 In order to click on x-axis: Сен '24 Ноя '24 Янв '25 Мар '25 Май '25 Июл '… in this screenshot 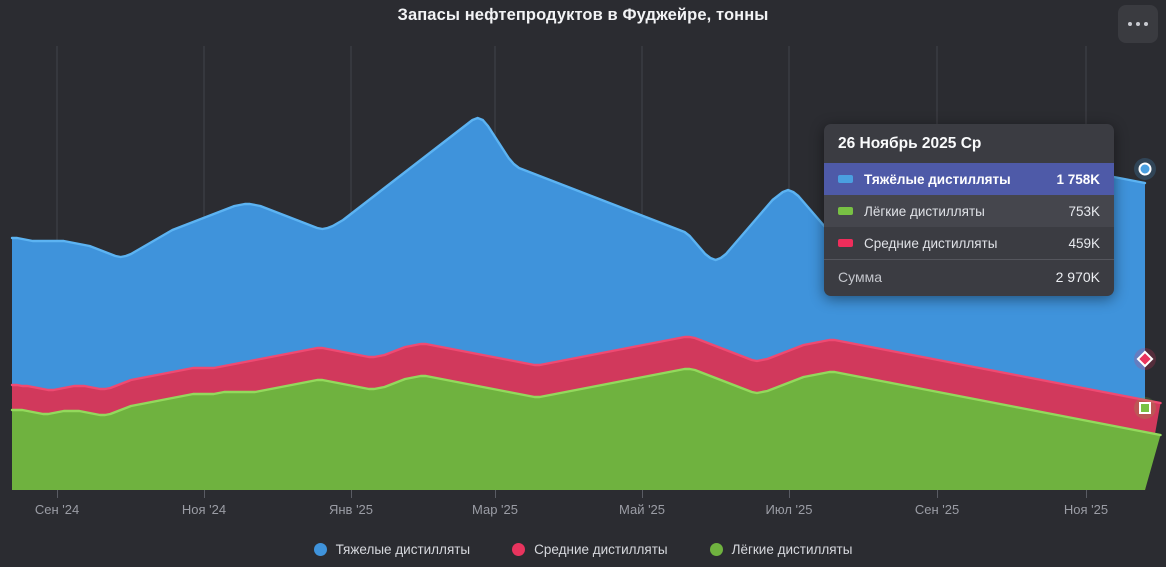, I will do `click(583, 510)`.